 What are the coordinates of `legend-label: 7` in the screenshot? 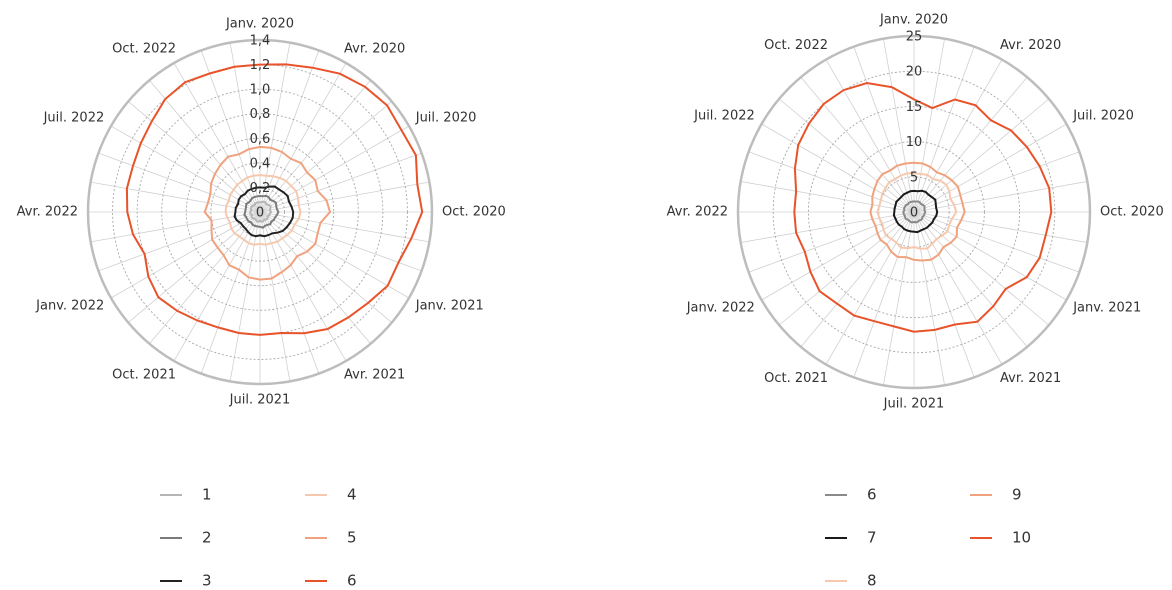 It's located at (872, 538).